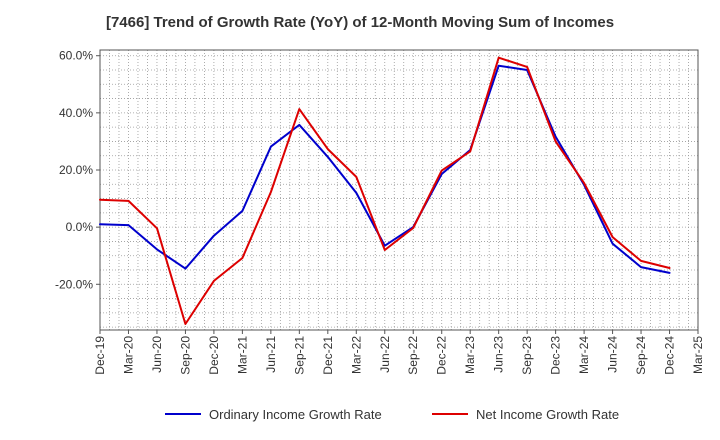  Describe the element at coordinates (76, 170) in the screenshot. I see `y-tick-label: 20.0%` at that location.